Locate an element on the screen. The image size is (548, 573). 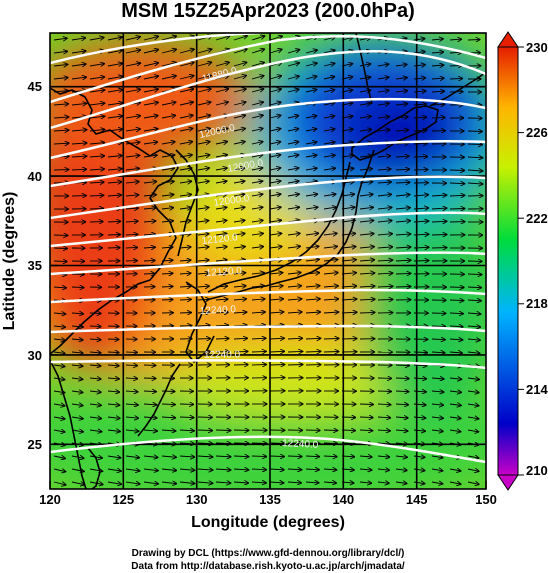
x-tick-label-130: 130 is located at coordinates (197, 499).